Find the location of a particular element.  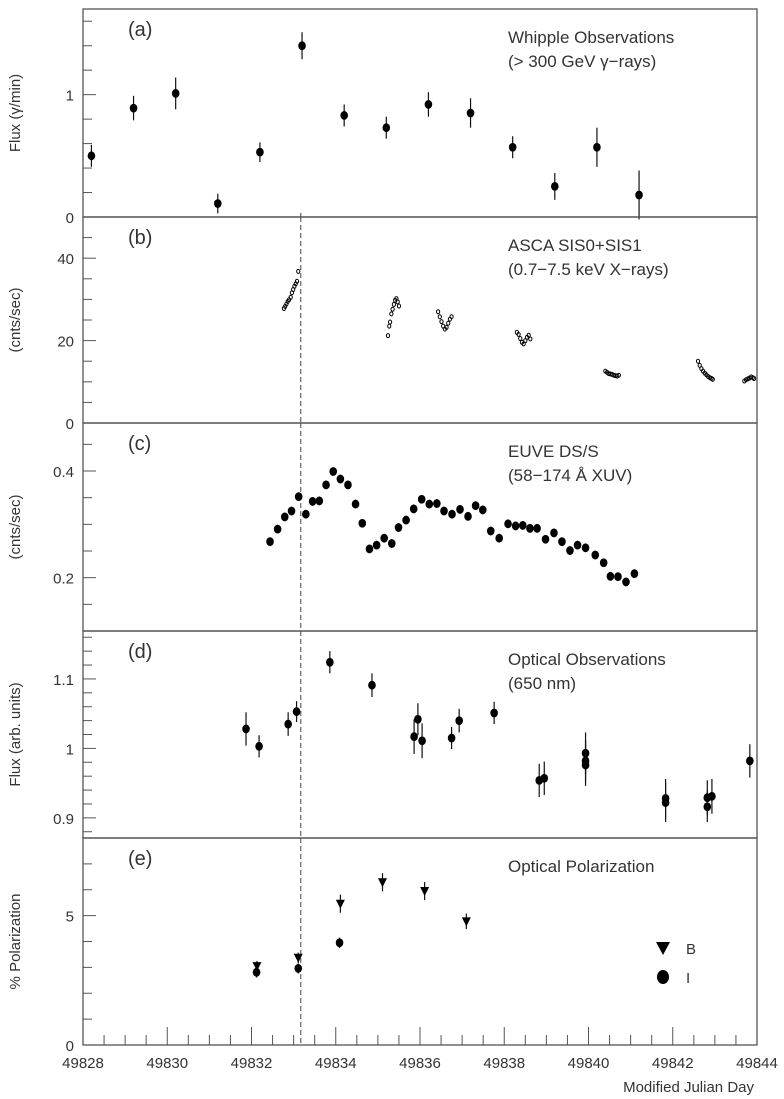

x-tick-label: 49844 is located at coordinates (757, 1063).